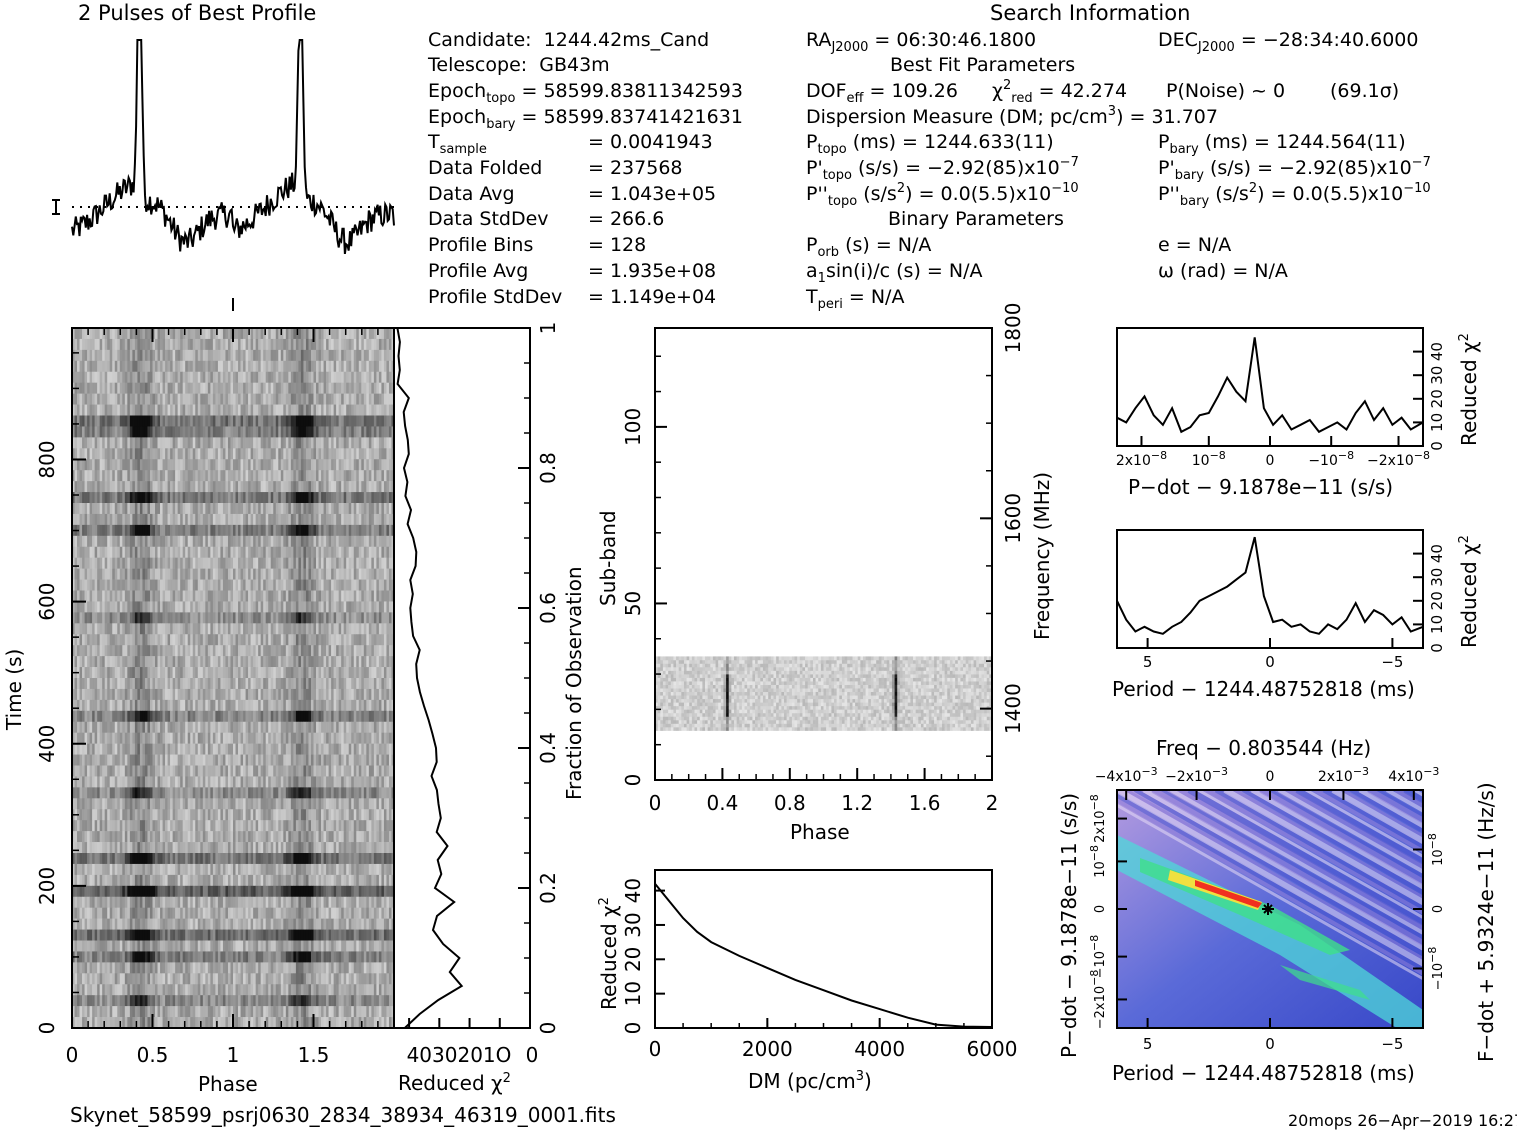 The height and width of the screenshot is (1133, 1517). Describe the element at coordinates (478, 271) in the screenshot. I see `info-profile-avg-label: Profile Avg` at that location.